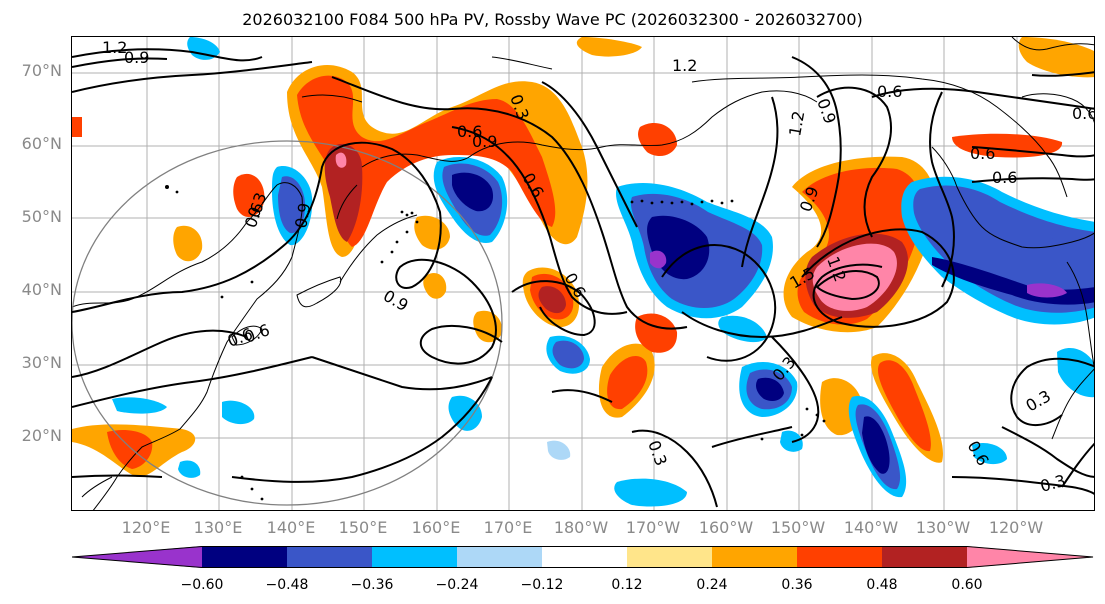 The height and width of the screenshot is (604, 1105). I want to click on colorbar-tick-label: 0.60, so click(967, 585).